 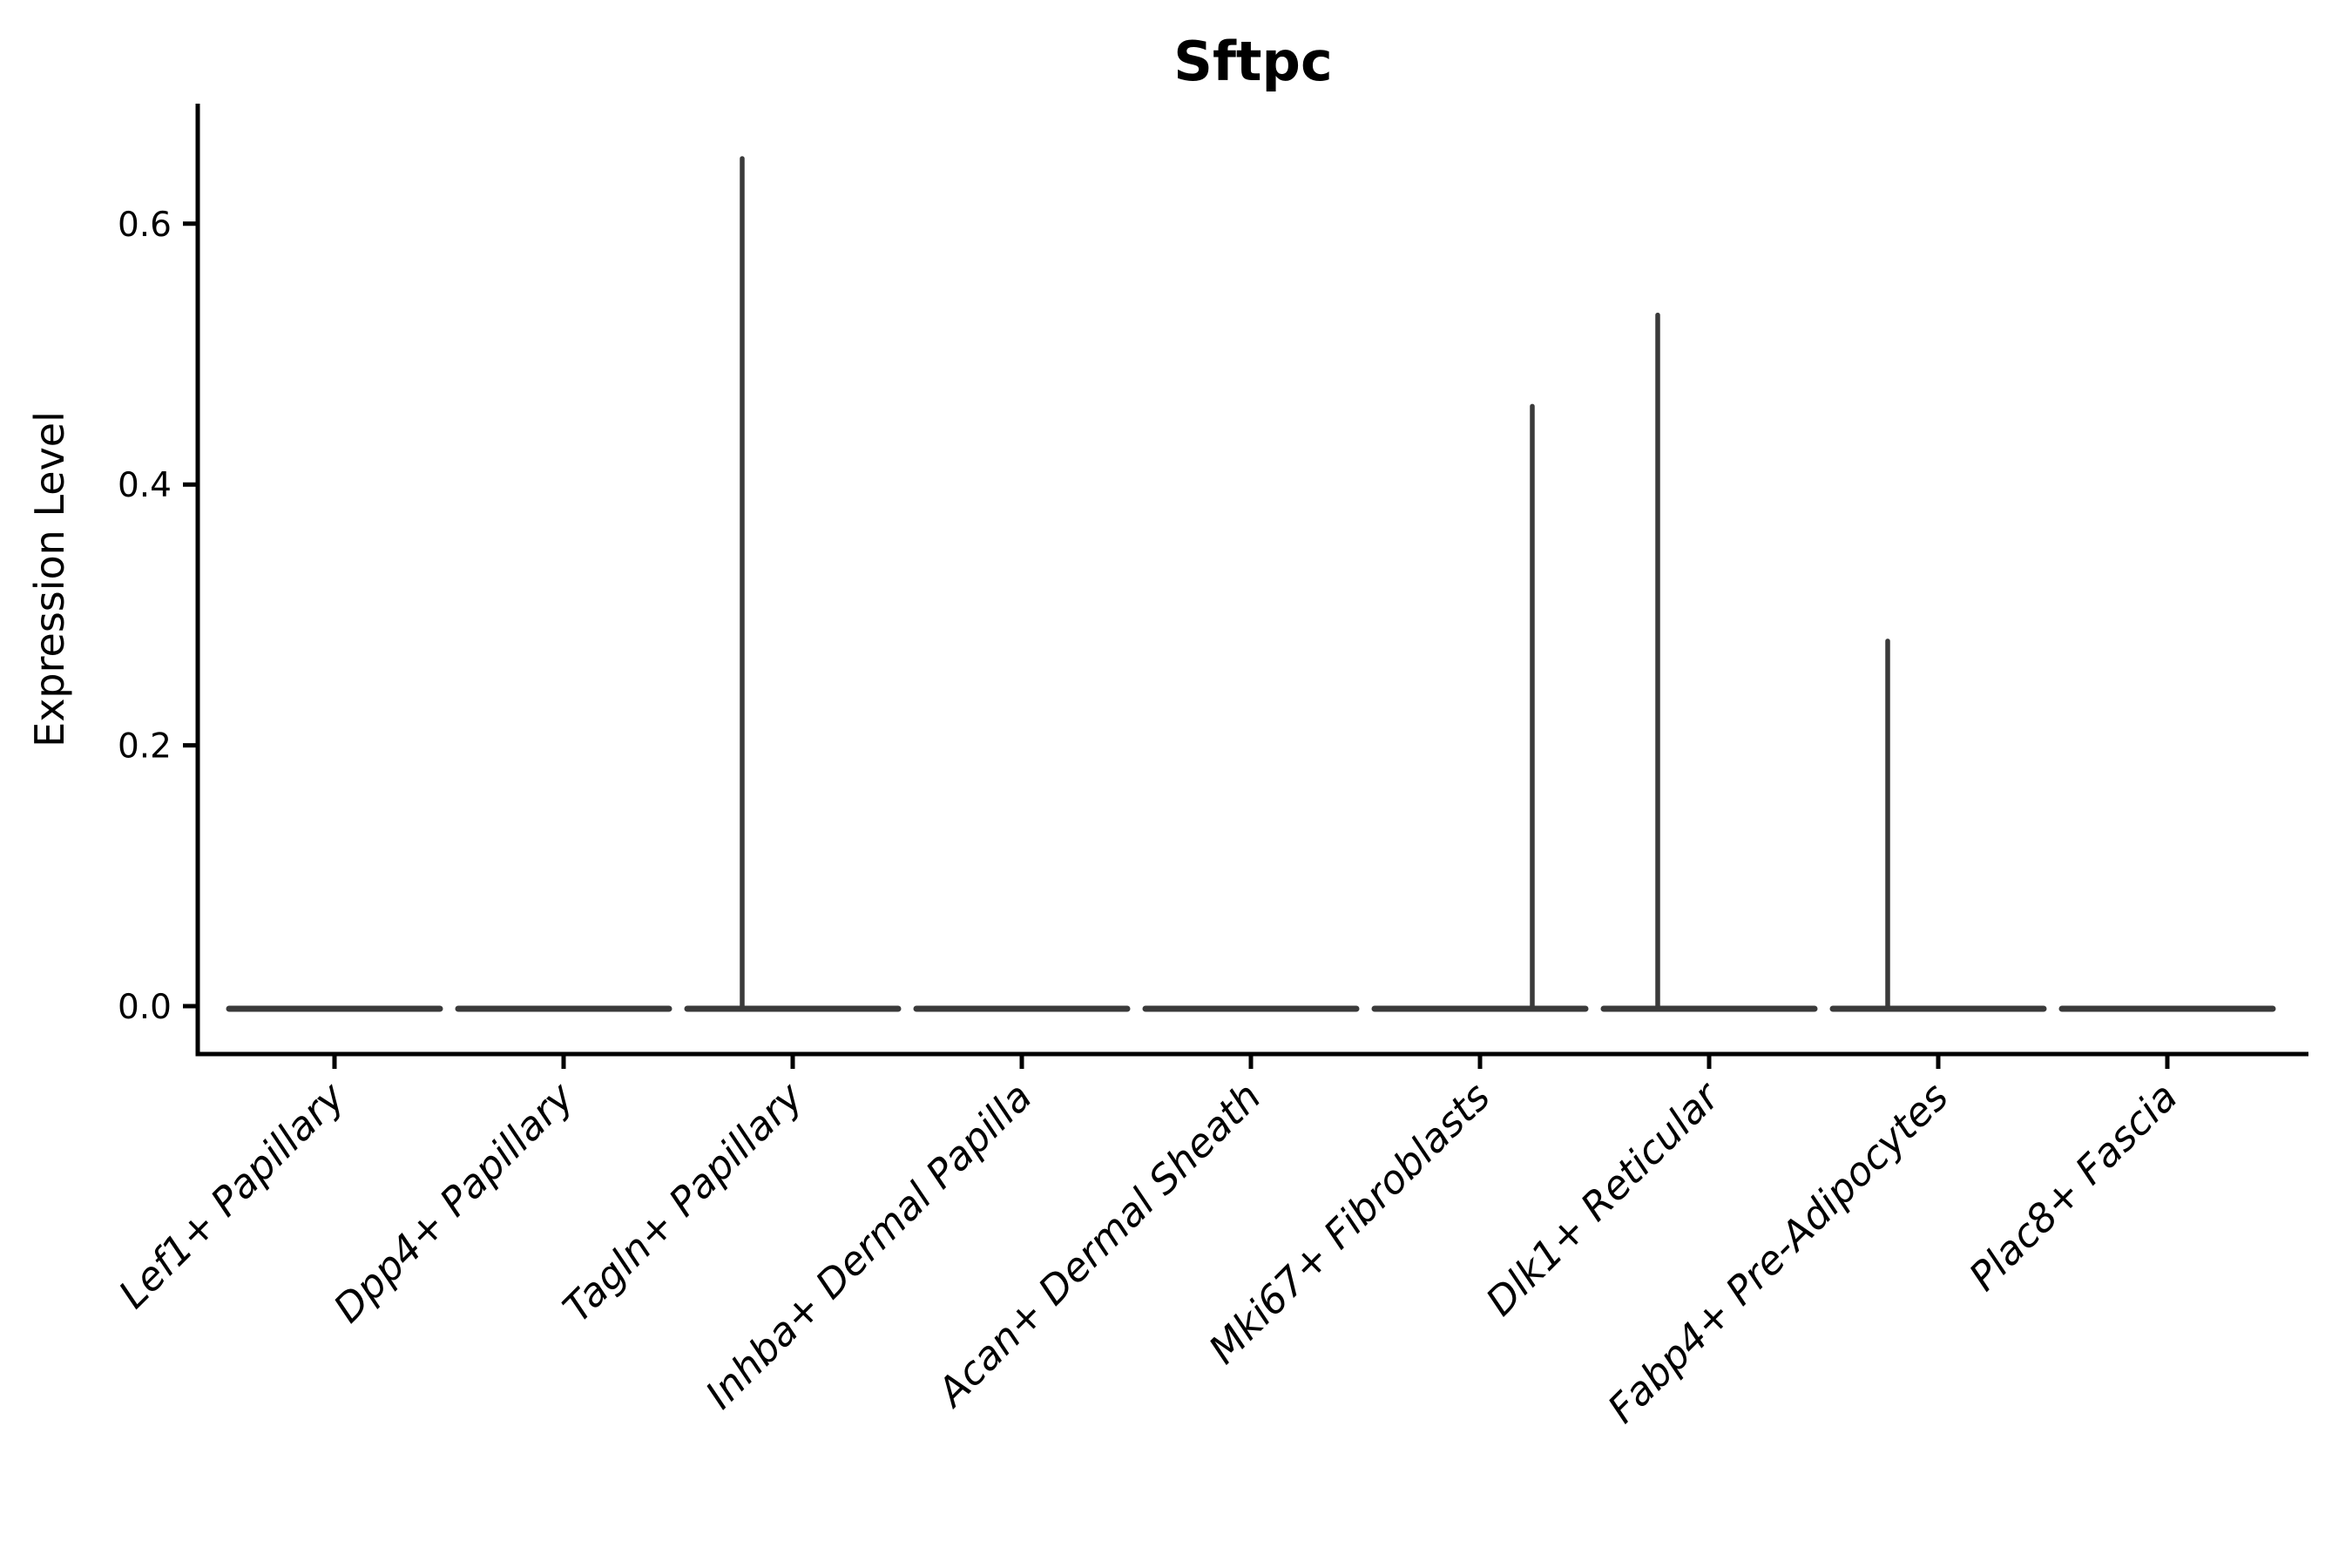 I want to click on x-tick-label: Dpp4+ Papillary, so click(x=455, y=1201).